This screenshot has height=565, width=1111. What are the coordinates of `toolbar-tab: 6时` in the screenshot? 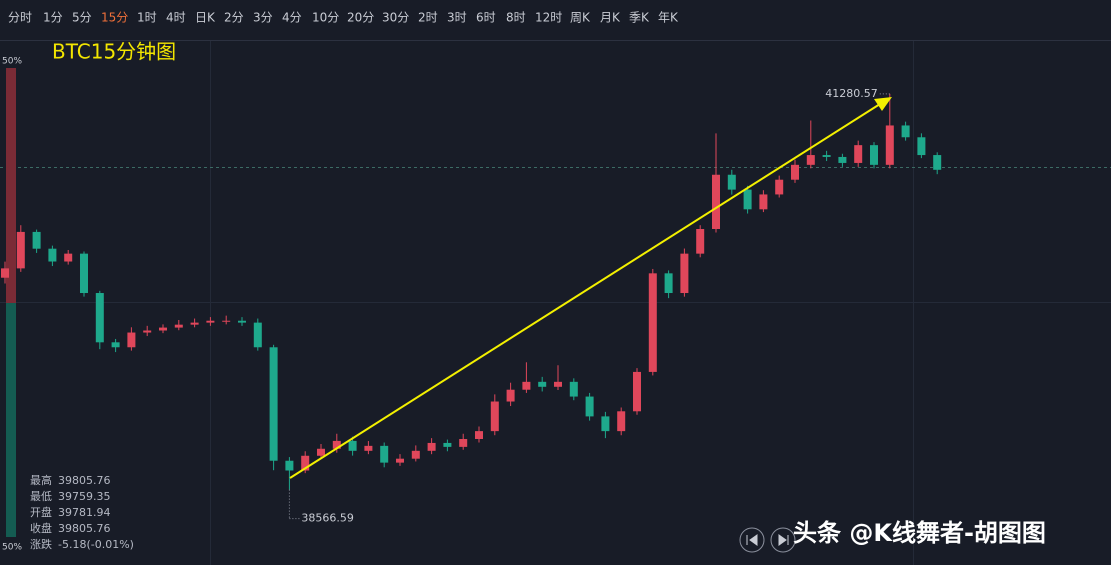 It's located at (486, 18).